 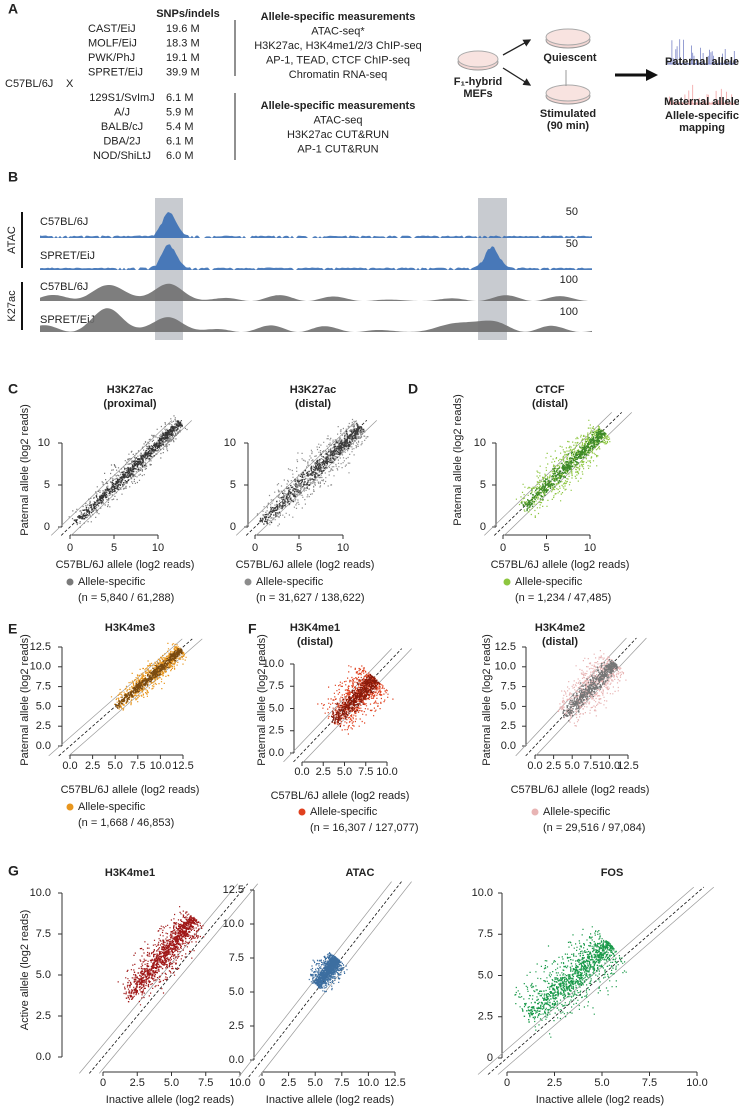 I want to click on cells-label: MEFs, so click(x=477, y=94).